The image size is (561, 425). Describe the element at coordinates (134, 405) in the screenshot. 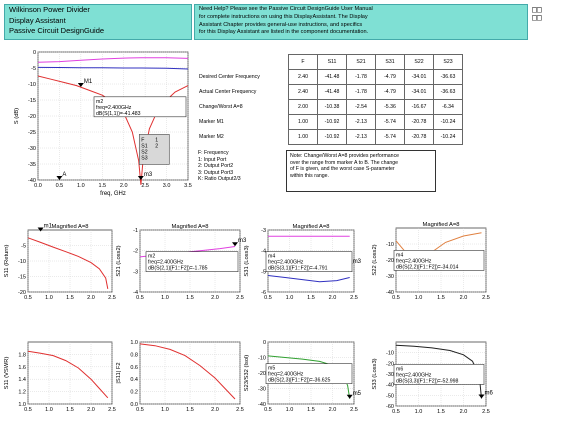

I see `y-tick-label: 0.0` at that location.